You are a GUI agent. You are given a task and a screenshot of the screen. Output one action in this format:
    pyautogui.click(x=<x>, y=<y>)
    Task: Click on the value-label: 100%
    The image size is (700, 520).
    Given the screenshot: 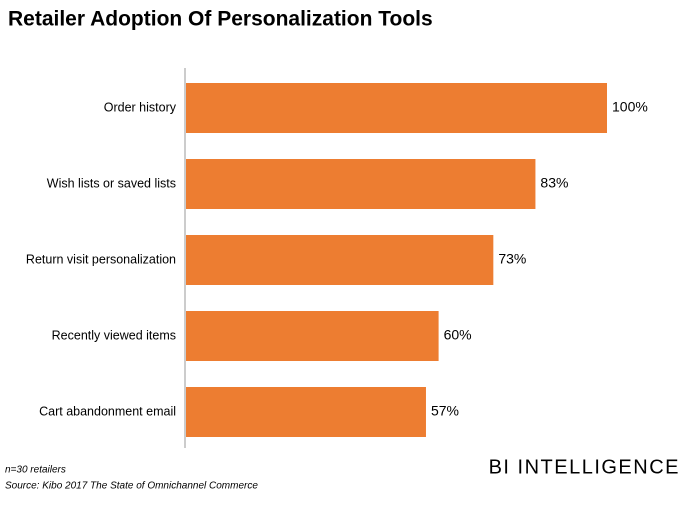 What is the action you would take?
    pyautogui.click(x=630, y=107)
    